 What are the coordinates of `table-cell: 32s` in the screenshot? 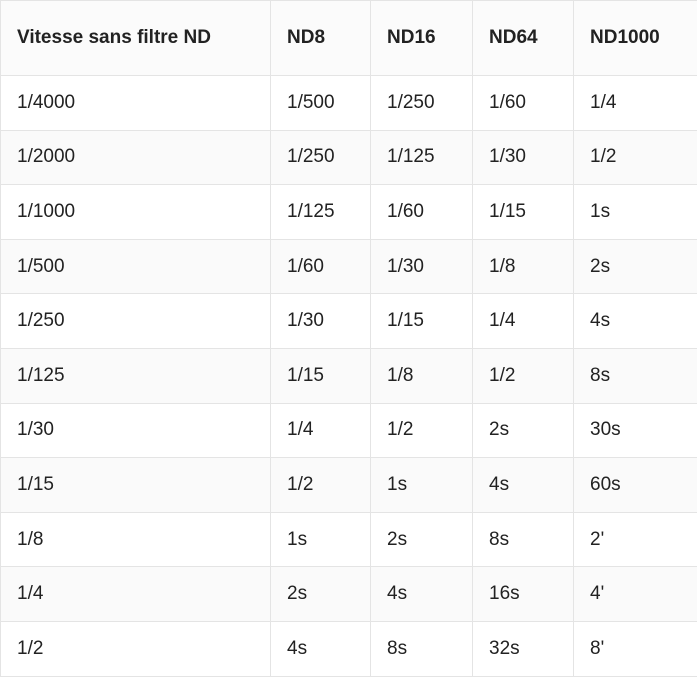 It's located at (523, 648).